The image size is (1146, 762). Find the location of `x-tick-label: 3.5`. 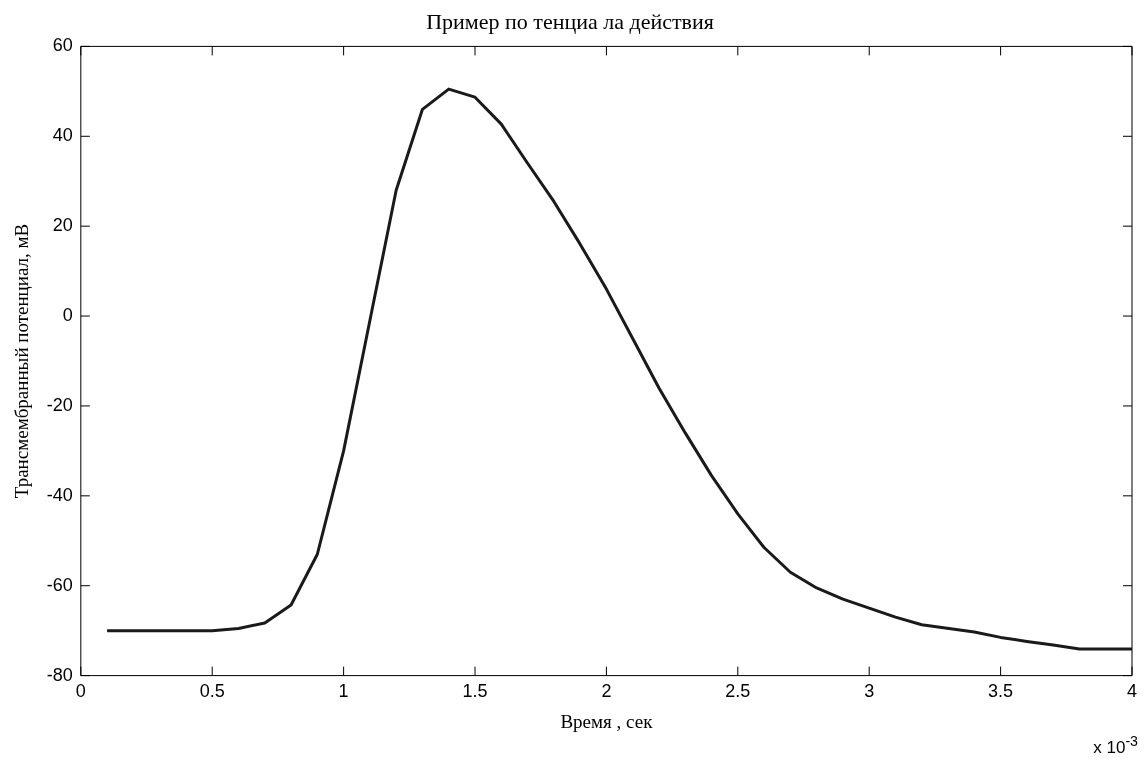

x-tick-label: 3.5 is located at coordinates (1001, 691).